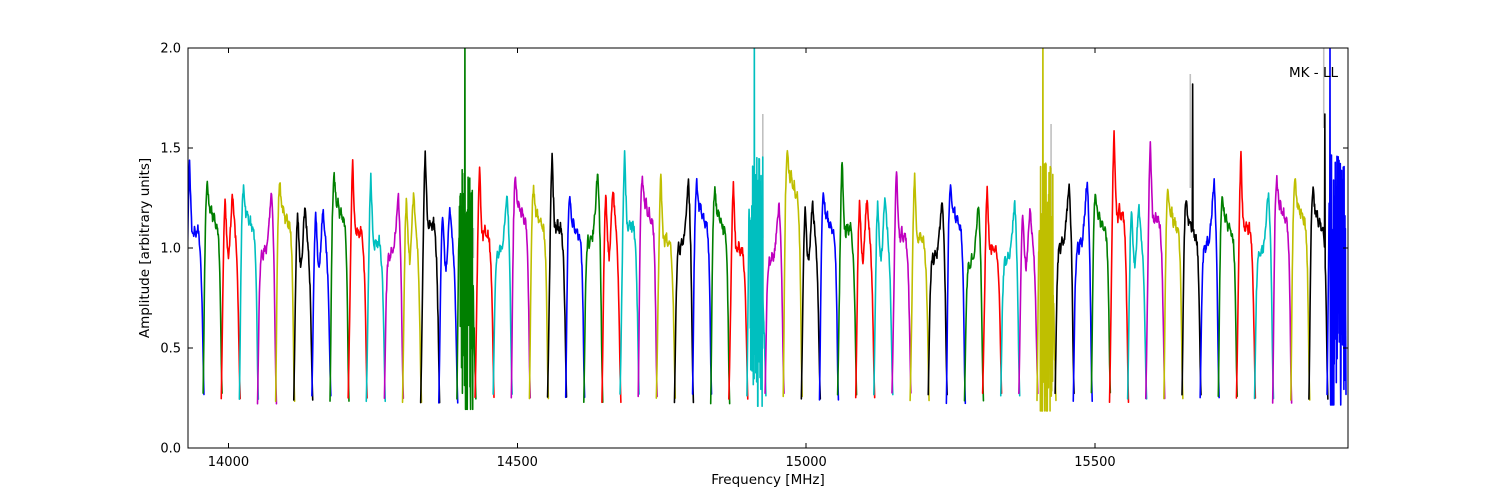  Describe the element at coordinates (767, 480) in the screenshot. I see `x-axis-label: Frequency [MHz]` at that location.